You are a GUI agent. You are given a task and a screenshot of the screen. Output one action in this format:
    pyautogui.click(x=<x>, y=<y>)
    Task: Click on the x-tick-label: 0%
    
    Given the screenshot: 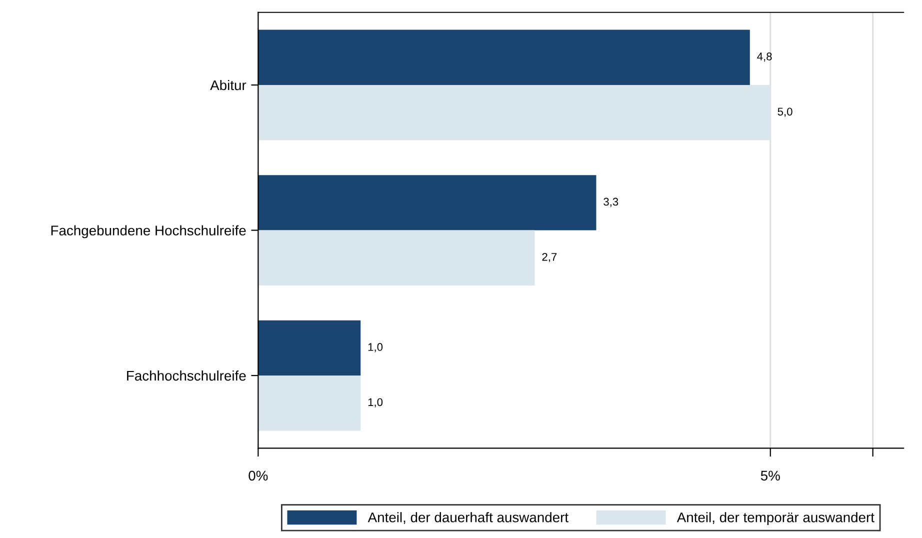 What is the action you would take?
    pyautogui.click(x=258, y=475)
    